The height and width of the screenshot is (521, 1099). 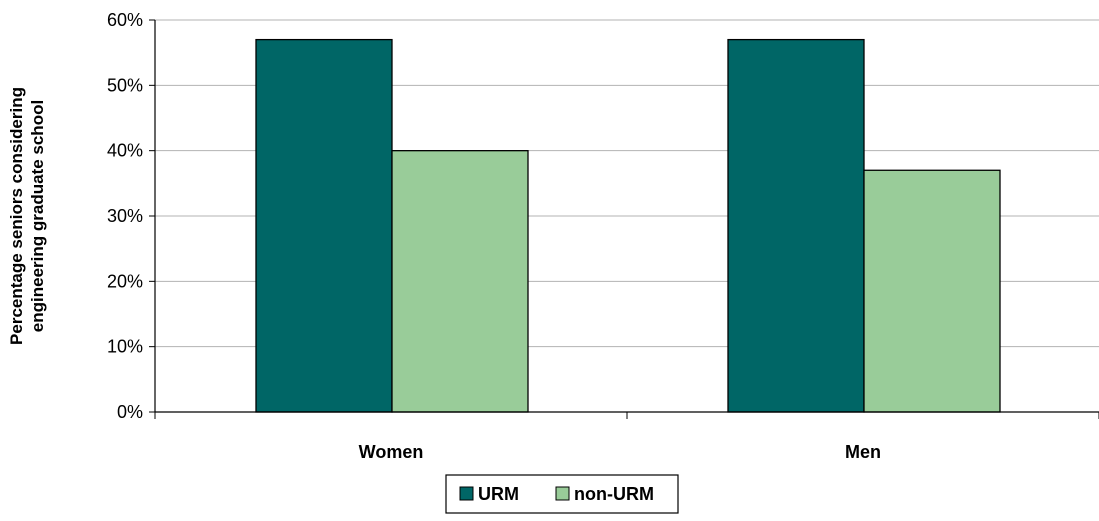 I want to click on legend-swatch-non-urm, so click(x=562, y=493).